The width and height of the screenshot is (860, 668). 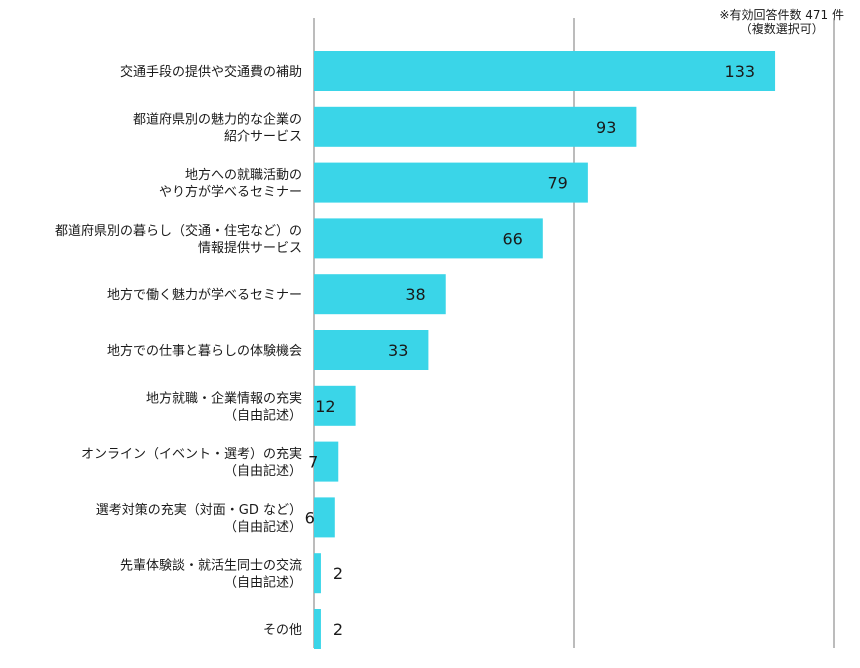 I want to click on category-label-1: 都道府県別の魅力的な企業の紹介サービス, so click(x=217, y=127).